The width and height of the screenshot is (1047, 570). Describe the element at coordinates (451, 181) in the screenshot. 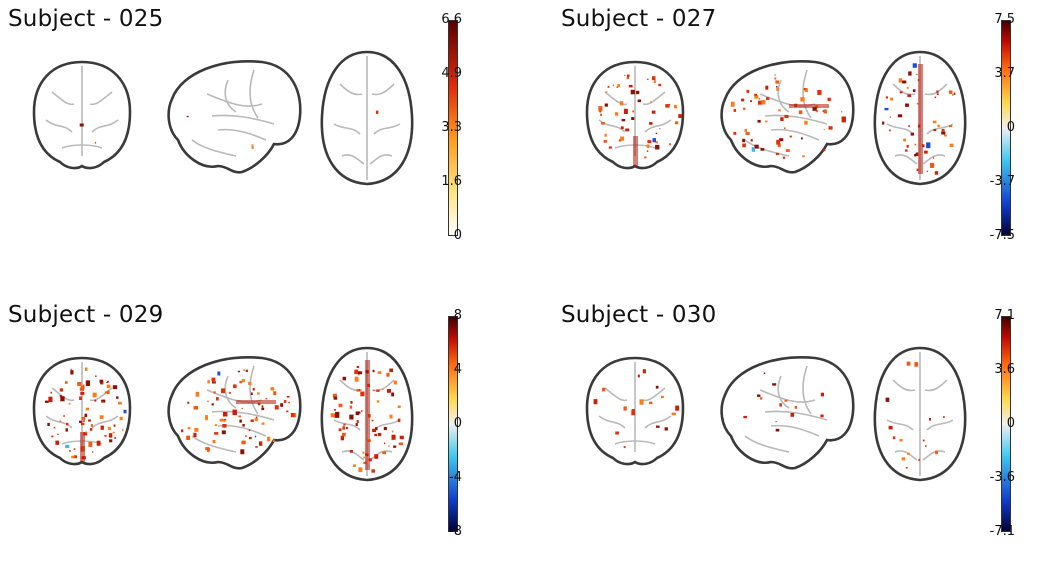

I see `colorbar-tick: 1.6` at that location.